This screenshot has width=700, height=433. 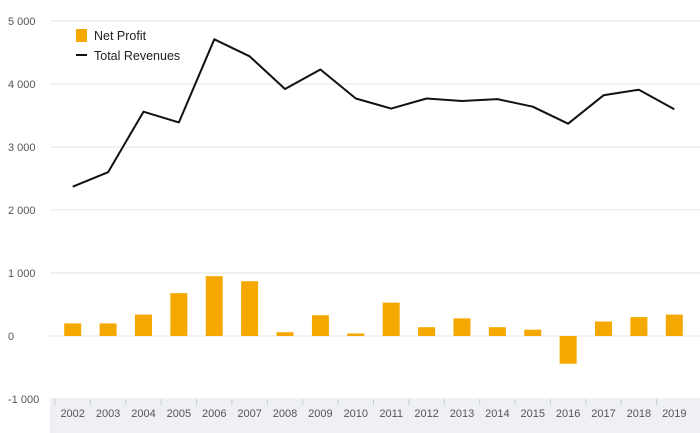 I want to click on x-tick-label: 2015, so click(x=533, y=414).